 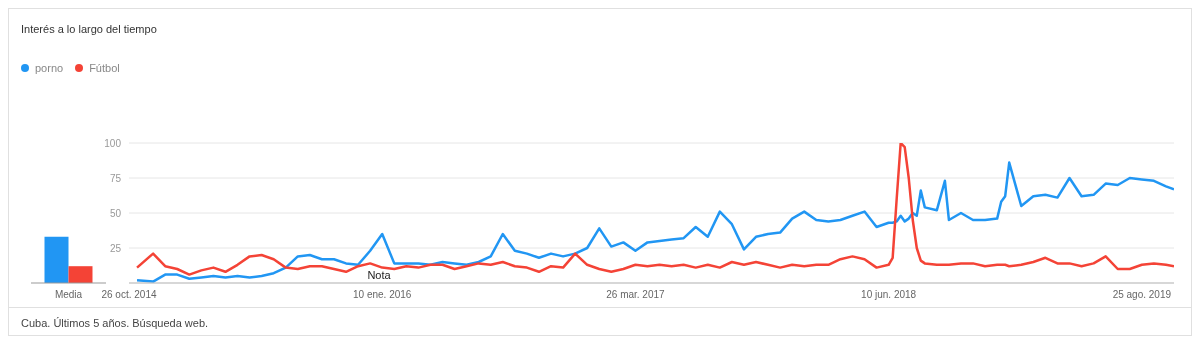 What do you see at coordinates (115, 248) in the screenshot?
I see `y-tick-label: 25` at bounding box center [115, 248].